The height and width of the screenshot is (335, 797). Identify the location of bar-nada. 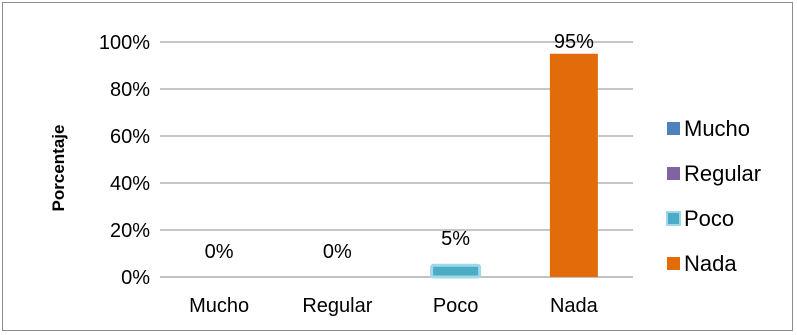
(573, 165).